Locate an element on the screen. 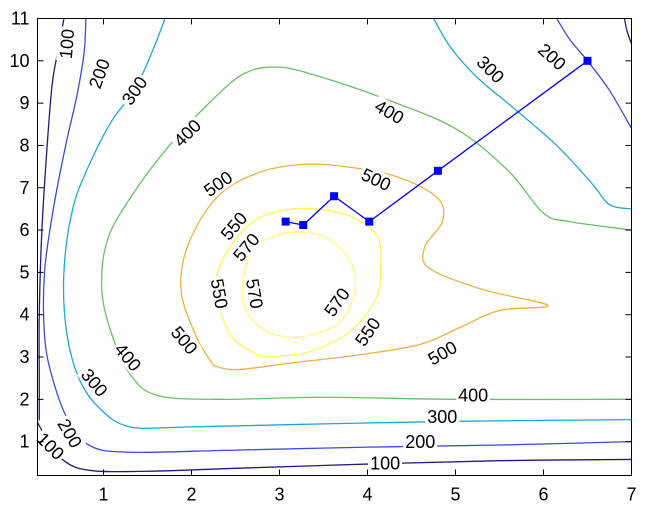 The image size is (648, 512). y-tick-label-5: 5 is located at coordinates (24, 272).